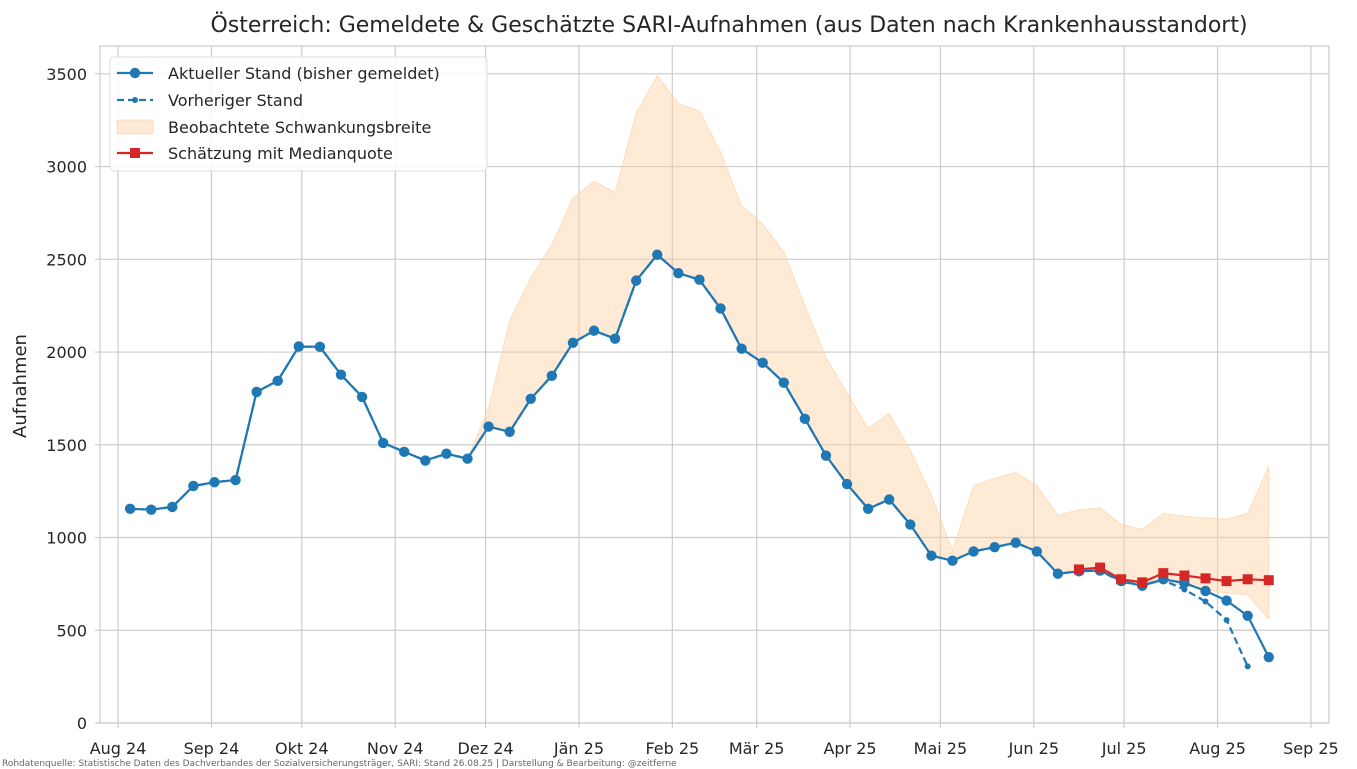  Describe the element at coordinates (135, 73) in the screenshot. I see `legend-marker-current` at that location.